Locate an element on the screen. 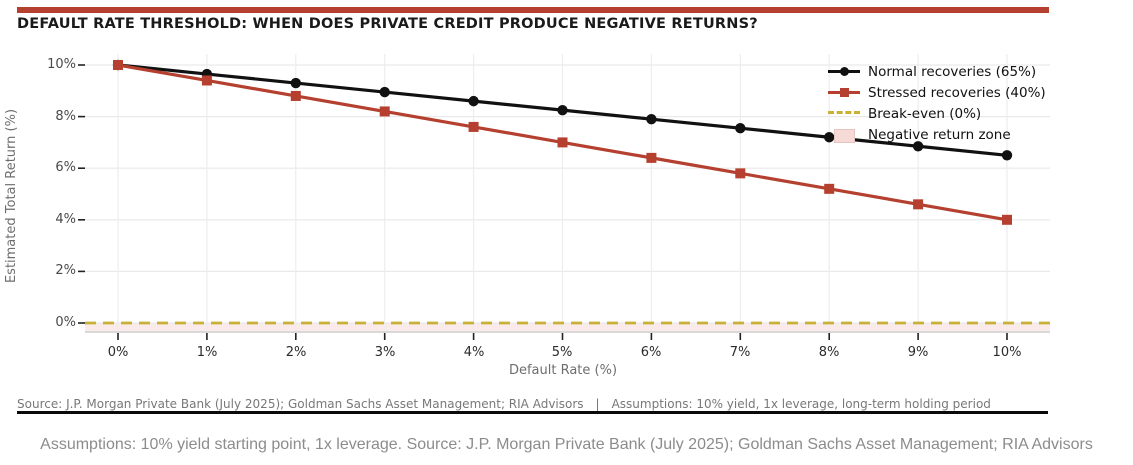 The image size is (1133, 465). x-tick-label: 1% is located at coordinates (207, 352).